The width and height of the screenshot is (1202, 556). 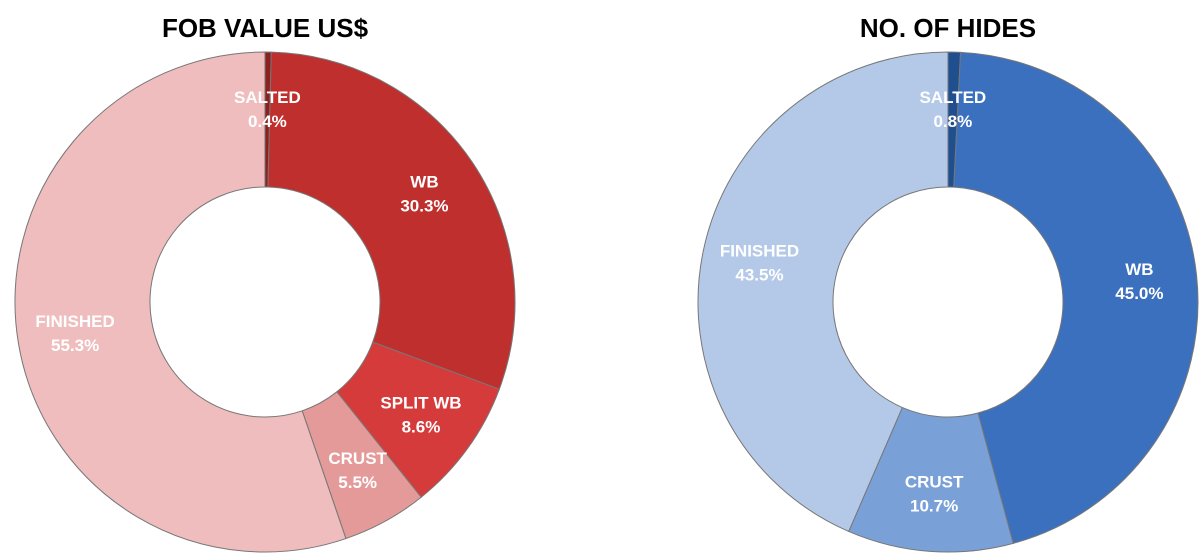 What do you see at coordinates (75, 345) in the screenshot?
I see `slice-value-label: 55.3%` at bounding box center [75, 345].